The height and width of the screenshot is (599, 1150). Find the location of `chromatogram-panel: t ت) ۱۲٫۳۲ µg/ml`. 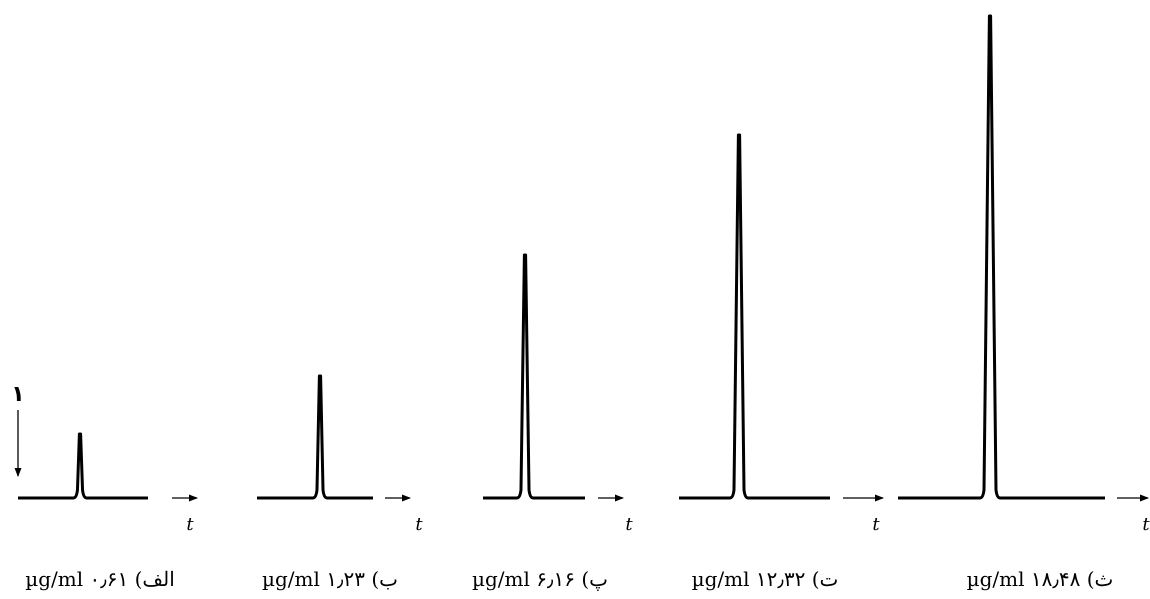

chromatogram-panel: t ت) ۱۲٫۳۲ µg/ml is located at coordinates (781, 362).